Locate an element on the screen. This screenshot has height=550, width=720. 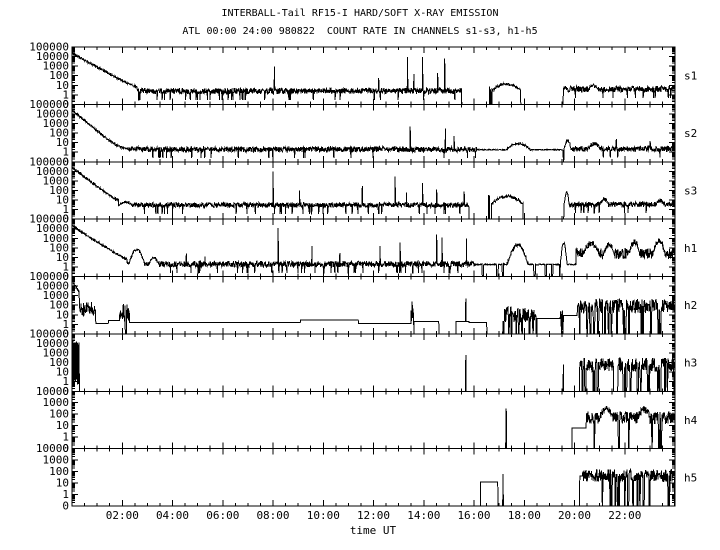
x-axis-title: time UT is located at coordinates (373, 530).